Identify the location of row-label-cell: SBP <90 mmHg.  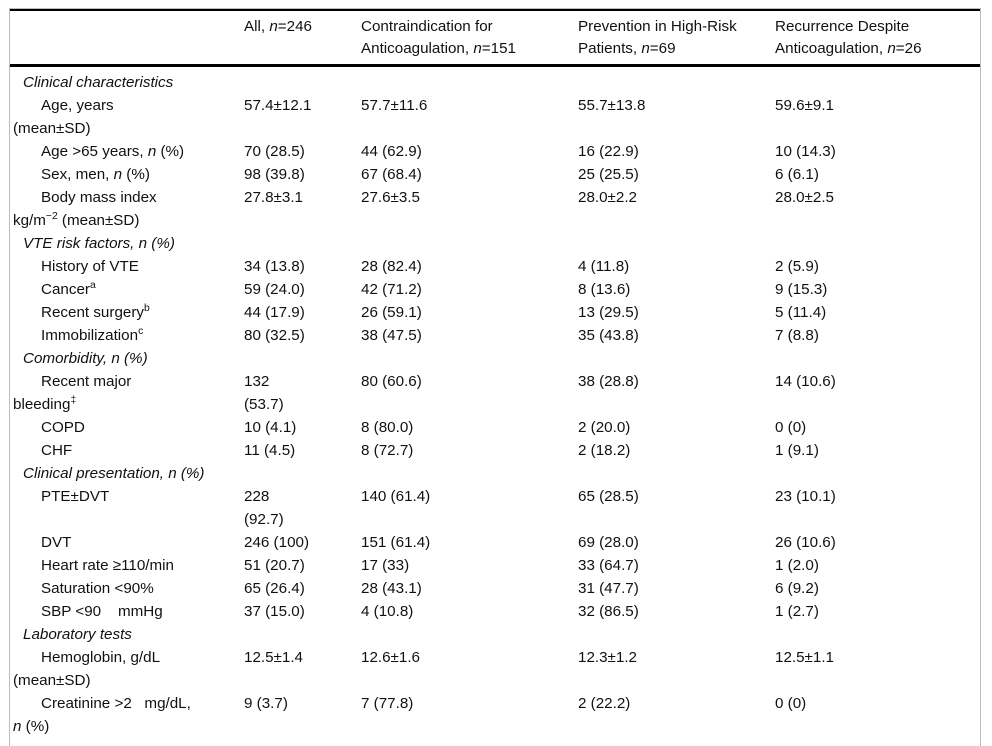
(127, 611).